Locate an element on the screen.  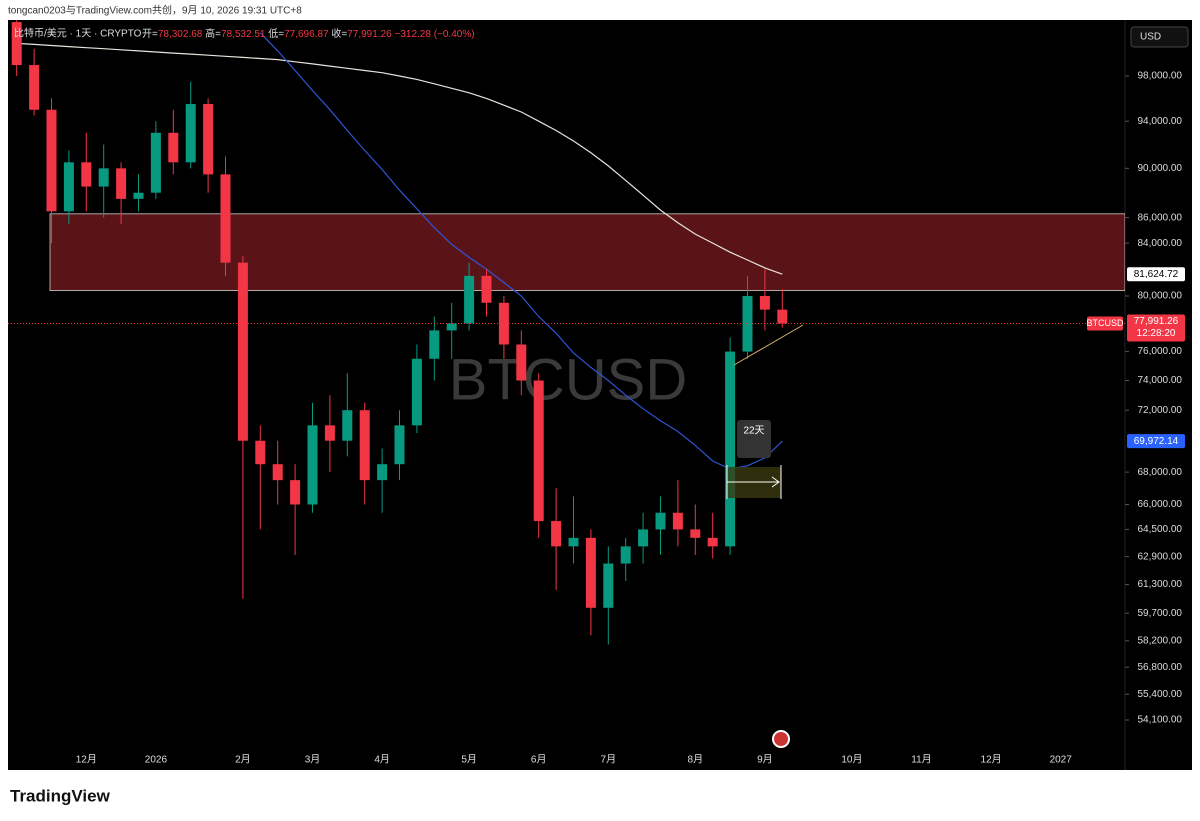
y-tick-label: 64,500.00 is located at coordinates (1160, 529).